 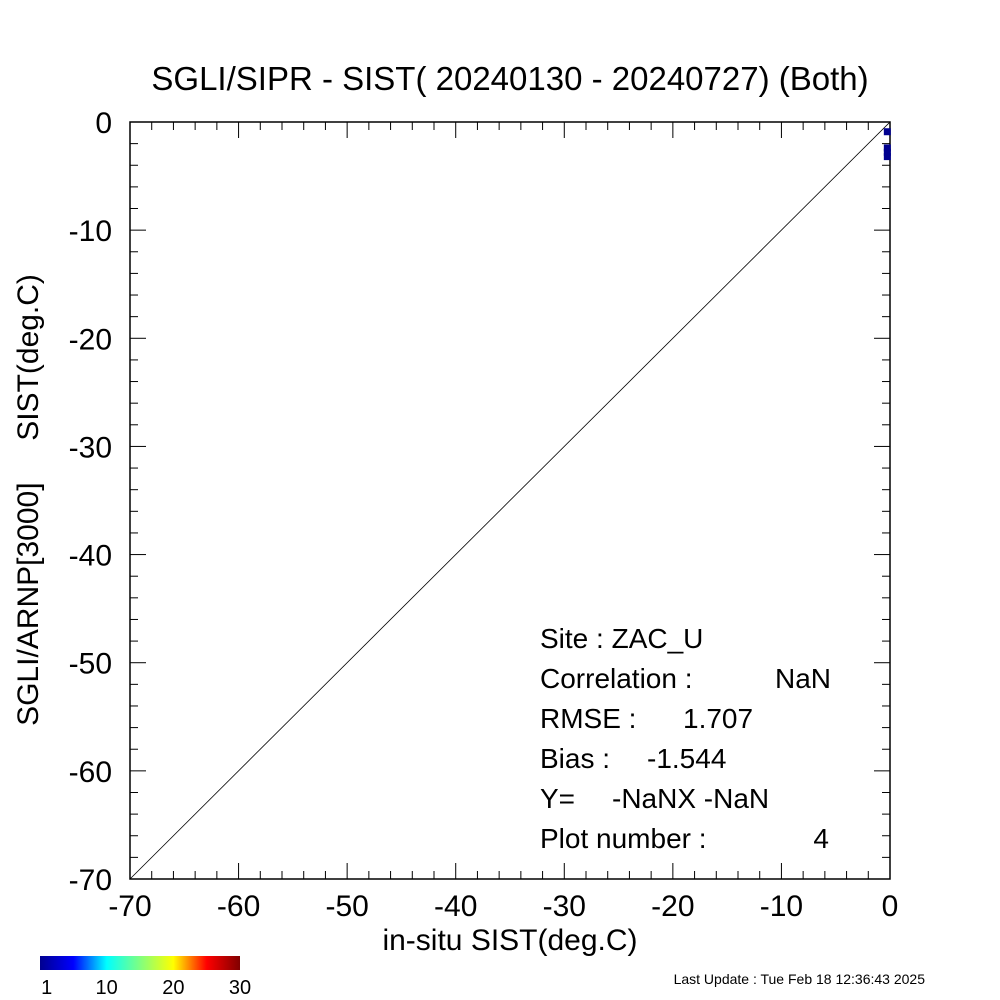 I want to click on last-update-footer: Last Update : Tue Feb 18 12:36:43 2025, so click(x=800, y=979).